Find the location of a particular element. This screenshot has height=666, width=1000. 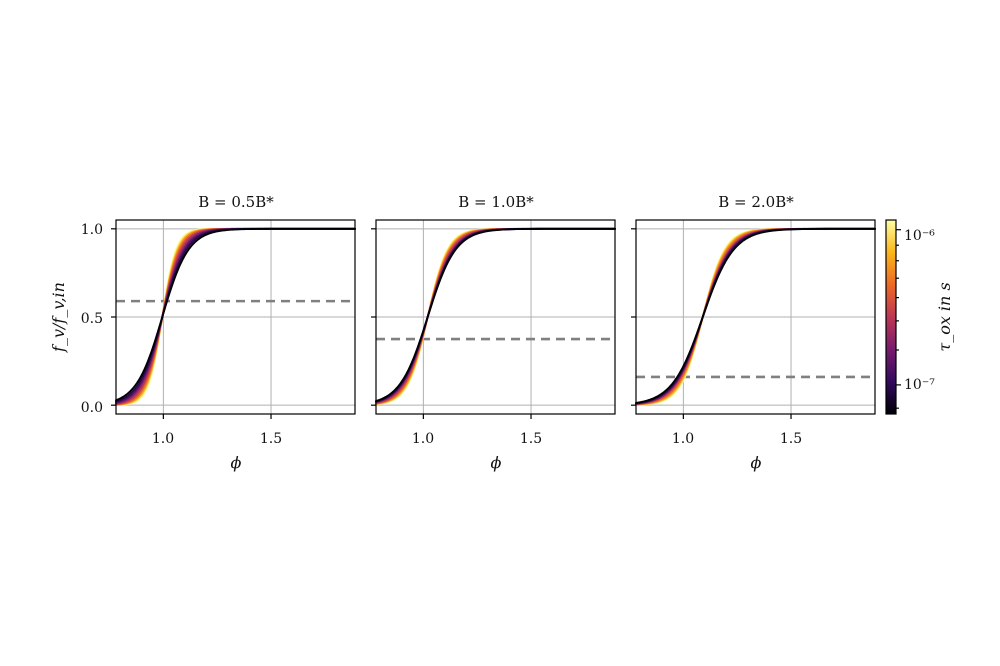

colorbar: 10⁻⁶ 10⁻⁷ τ_ox in s is located at coordinates (919, 317).